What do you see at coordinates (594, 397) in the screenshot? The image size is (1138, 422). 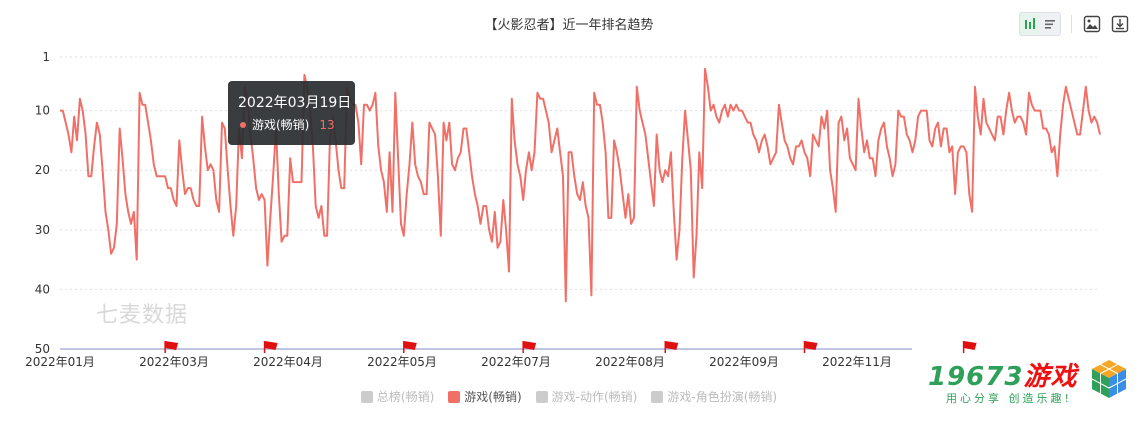 I see `legend-label: 游戏-动作(畅销)` at bounding box center [594, 397].